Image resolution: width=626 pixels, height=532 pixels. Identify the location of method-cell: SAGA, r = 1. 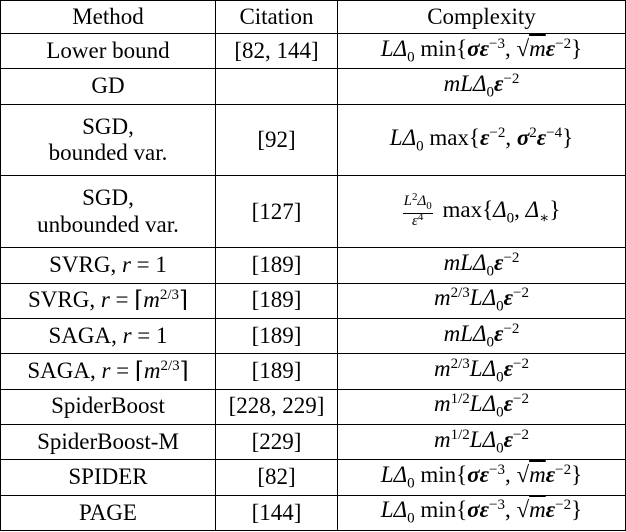
(108, 336).